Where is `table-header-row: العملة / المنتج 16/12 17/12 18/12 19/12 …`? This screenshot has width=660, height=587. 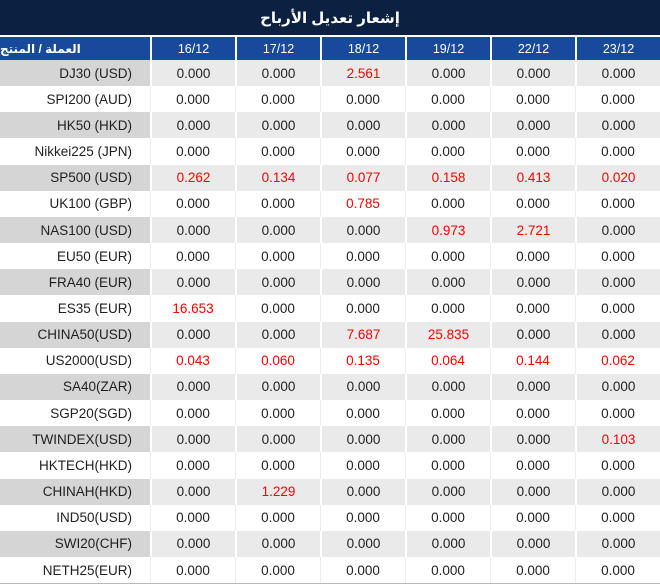 table-header-row: العملة / المنتج 16/12 17/12 18/12 19/12 … is located at coordinates (330, 48).